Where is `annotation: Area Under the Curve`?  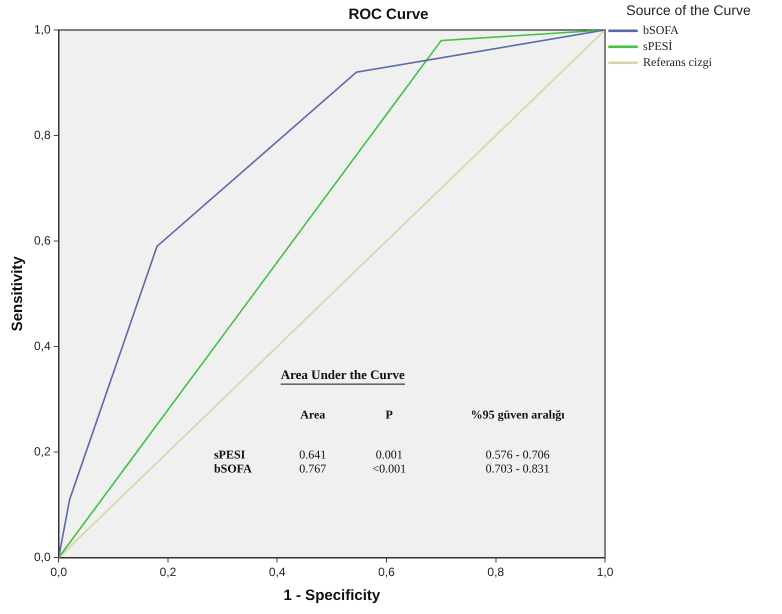
annotation: Area Under the Curve is located at coordinates (343, 374).